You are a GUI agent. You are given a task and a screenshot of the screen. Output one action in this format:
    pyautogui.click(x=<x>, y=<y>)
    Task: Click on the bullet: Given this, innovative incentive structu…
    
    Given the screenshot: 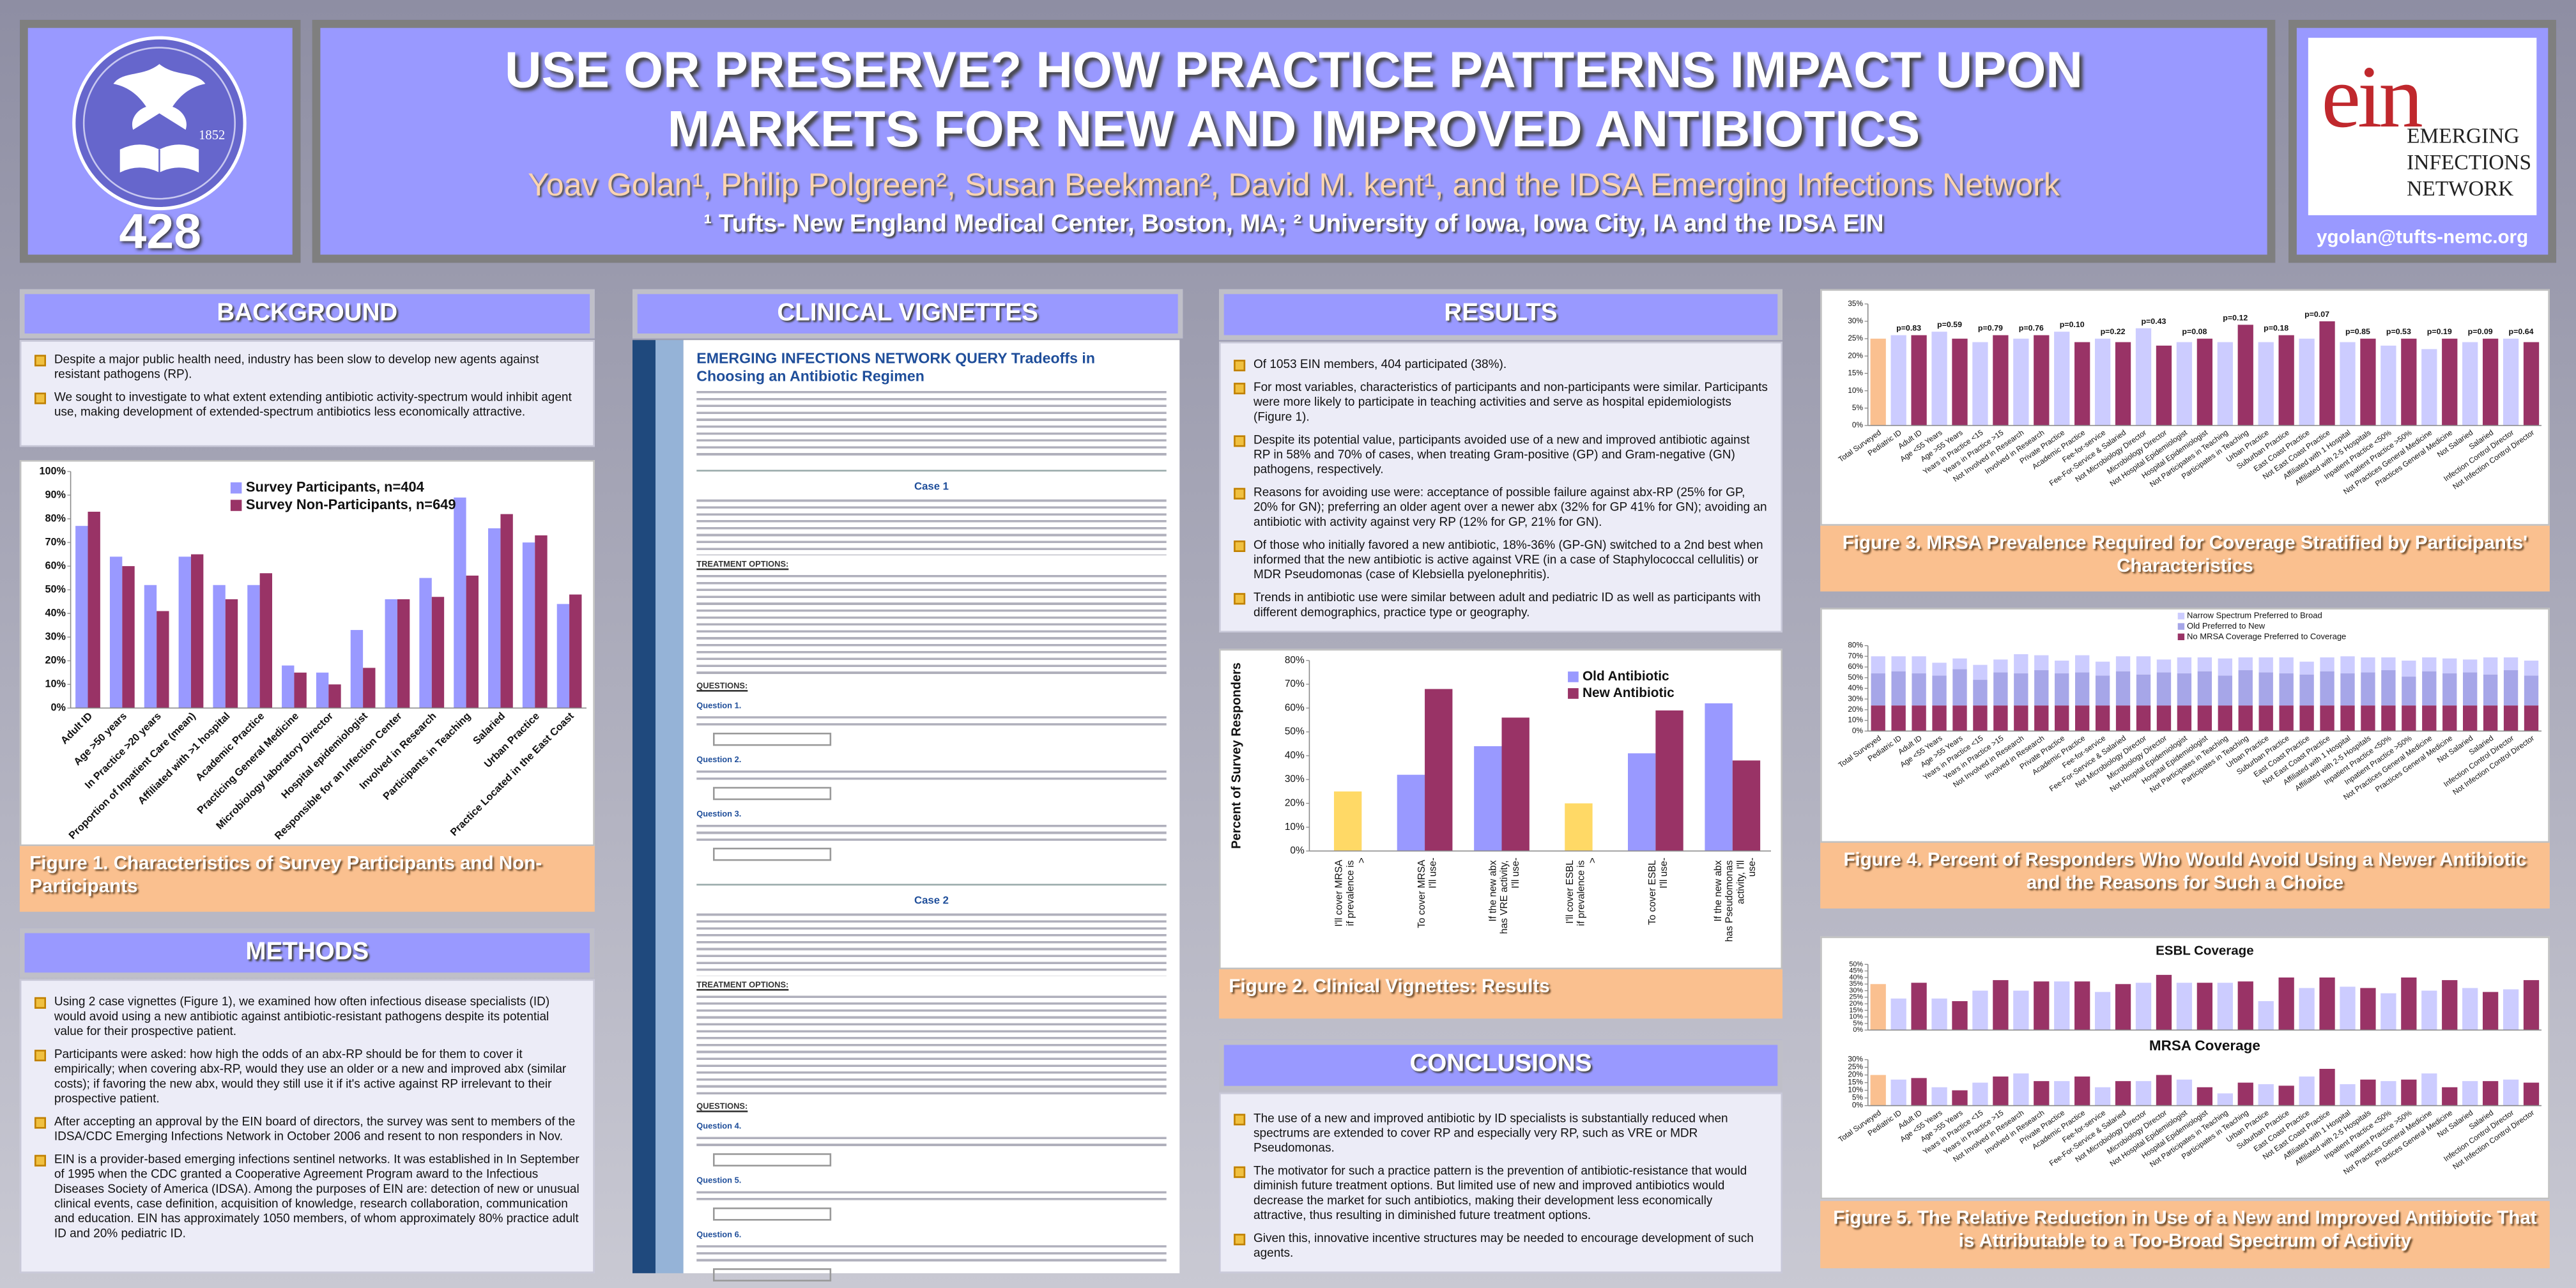 What is the action you would take?
    pyautogui.click(x=1499, y=1245)
    